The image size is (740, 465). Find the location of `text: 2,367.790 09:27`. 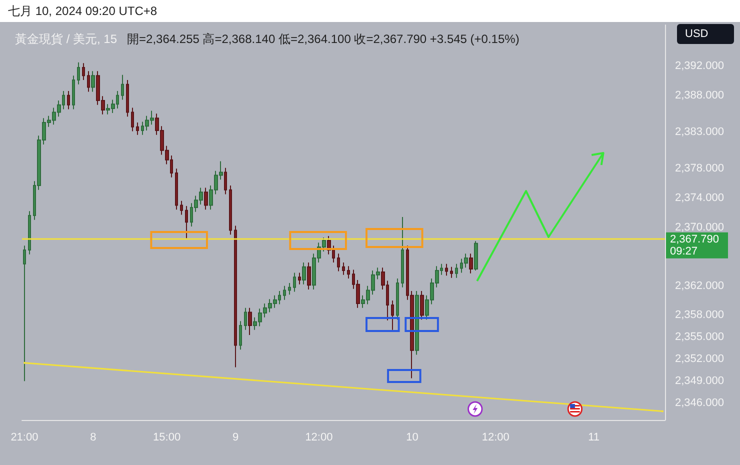

text: 2,367.790 09:27 is located at coordinates (694, 245).